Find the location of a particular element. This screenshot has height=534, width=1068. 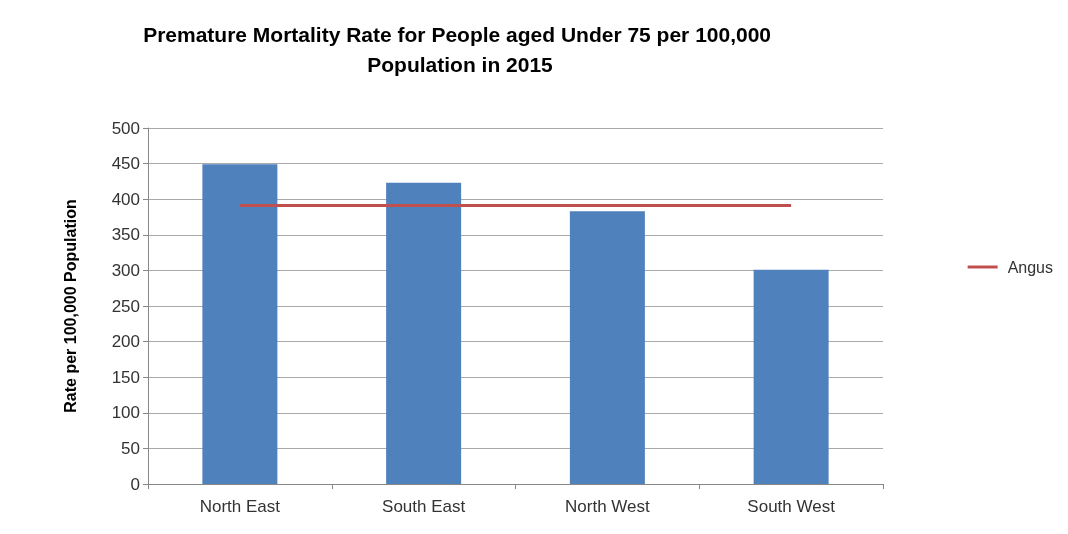

x-tick-label: South East is located at coordinates (424, 506).